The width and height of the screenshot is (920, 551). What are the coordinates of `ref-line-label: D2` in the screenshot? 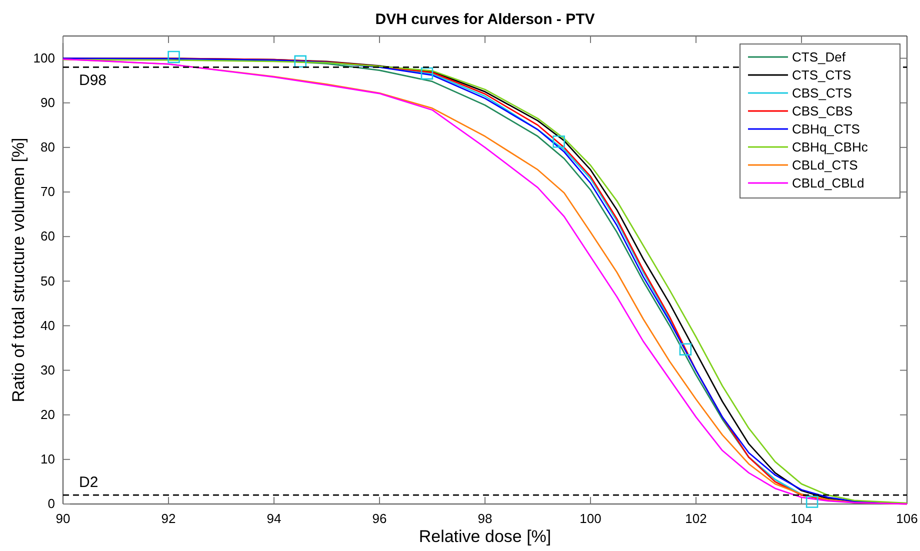 It's located at (88, 483).